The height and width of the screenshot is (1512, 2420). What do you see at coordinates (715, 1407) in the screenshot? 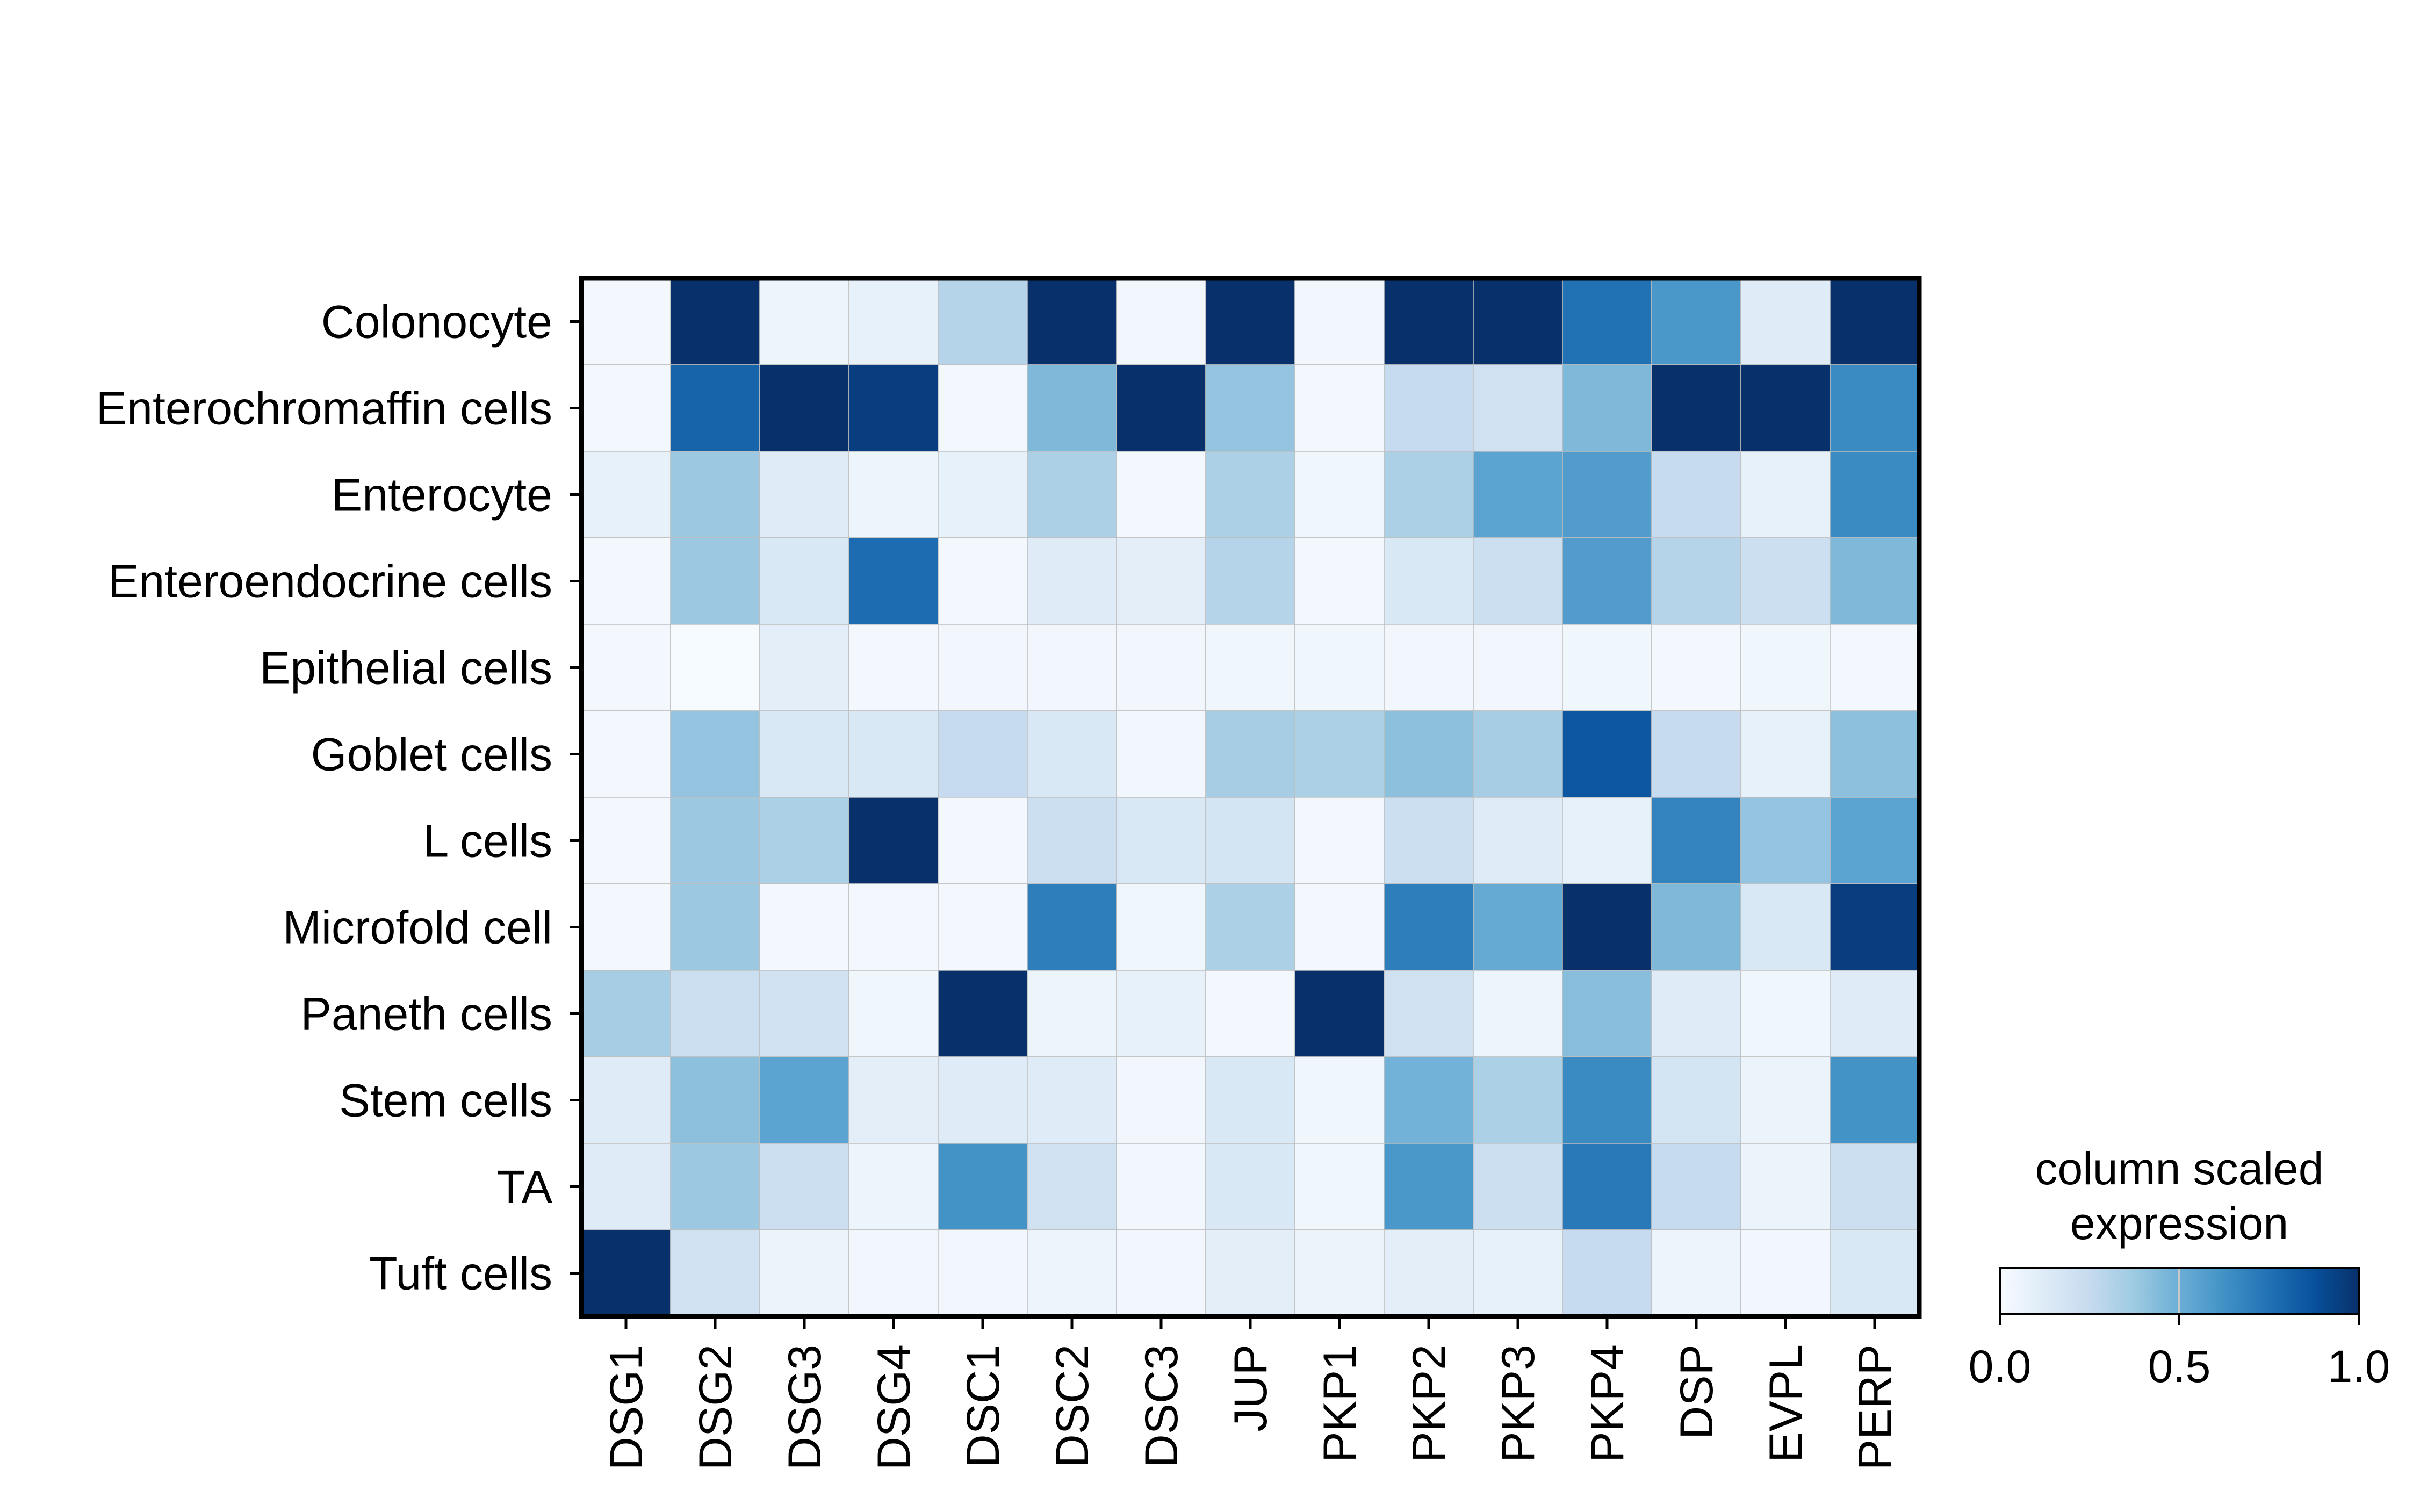
I see `column-label: DSG2` at bounding box center [715, 1407].